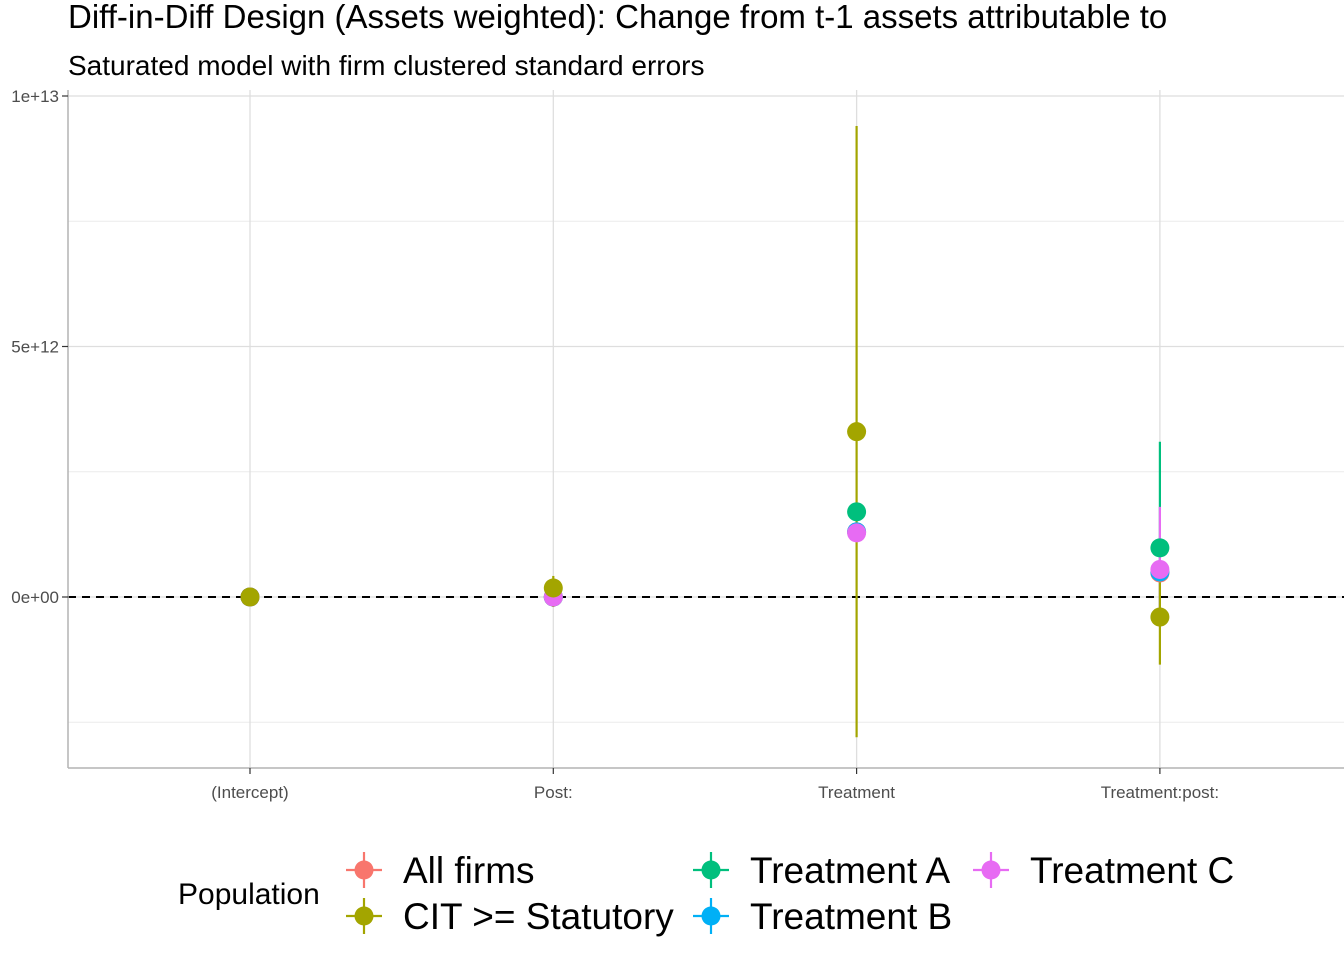 Image resolution: width=1344 pixels, height=960 pixels. I want to click on legend-label: CIT >= Statutory, so click(538, 916).